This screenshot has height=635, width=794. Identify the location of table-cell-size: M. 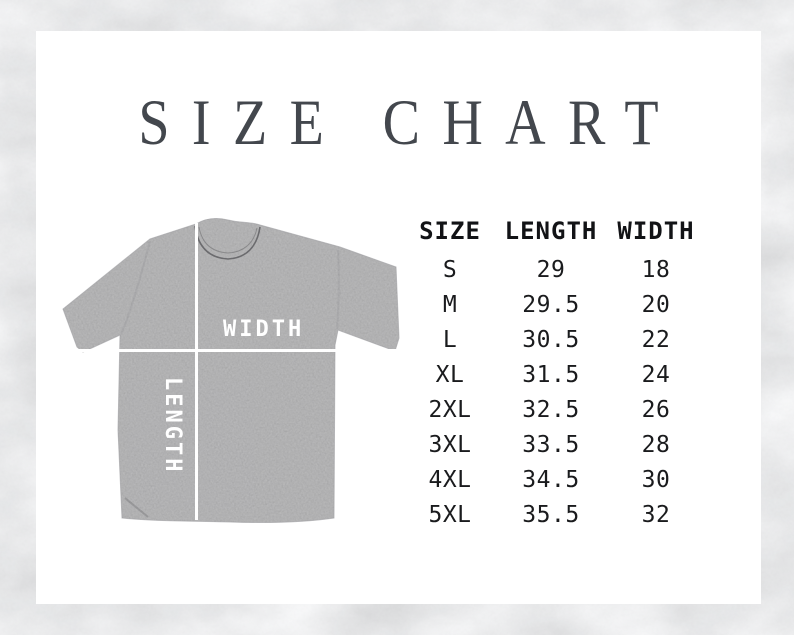
(450, 304).